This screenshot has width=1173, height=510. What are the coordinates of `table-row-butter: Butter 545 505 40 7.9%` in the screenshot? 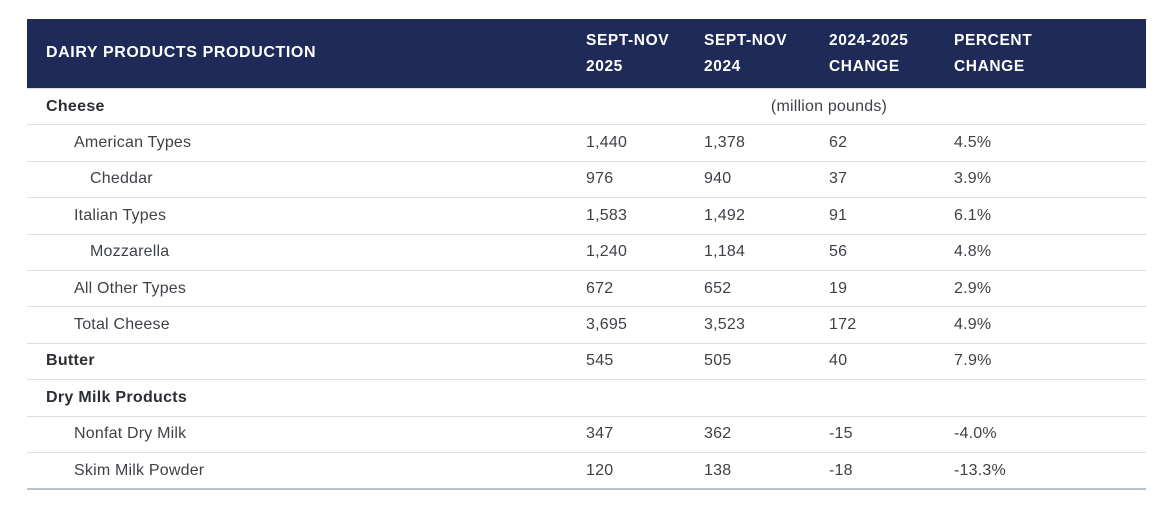 It's located at (586, 361).